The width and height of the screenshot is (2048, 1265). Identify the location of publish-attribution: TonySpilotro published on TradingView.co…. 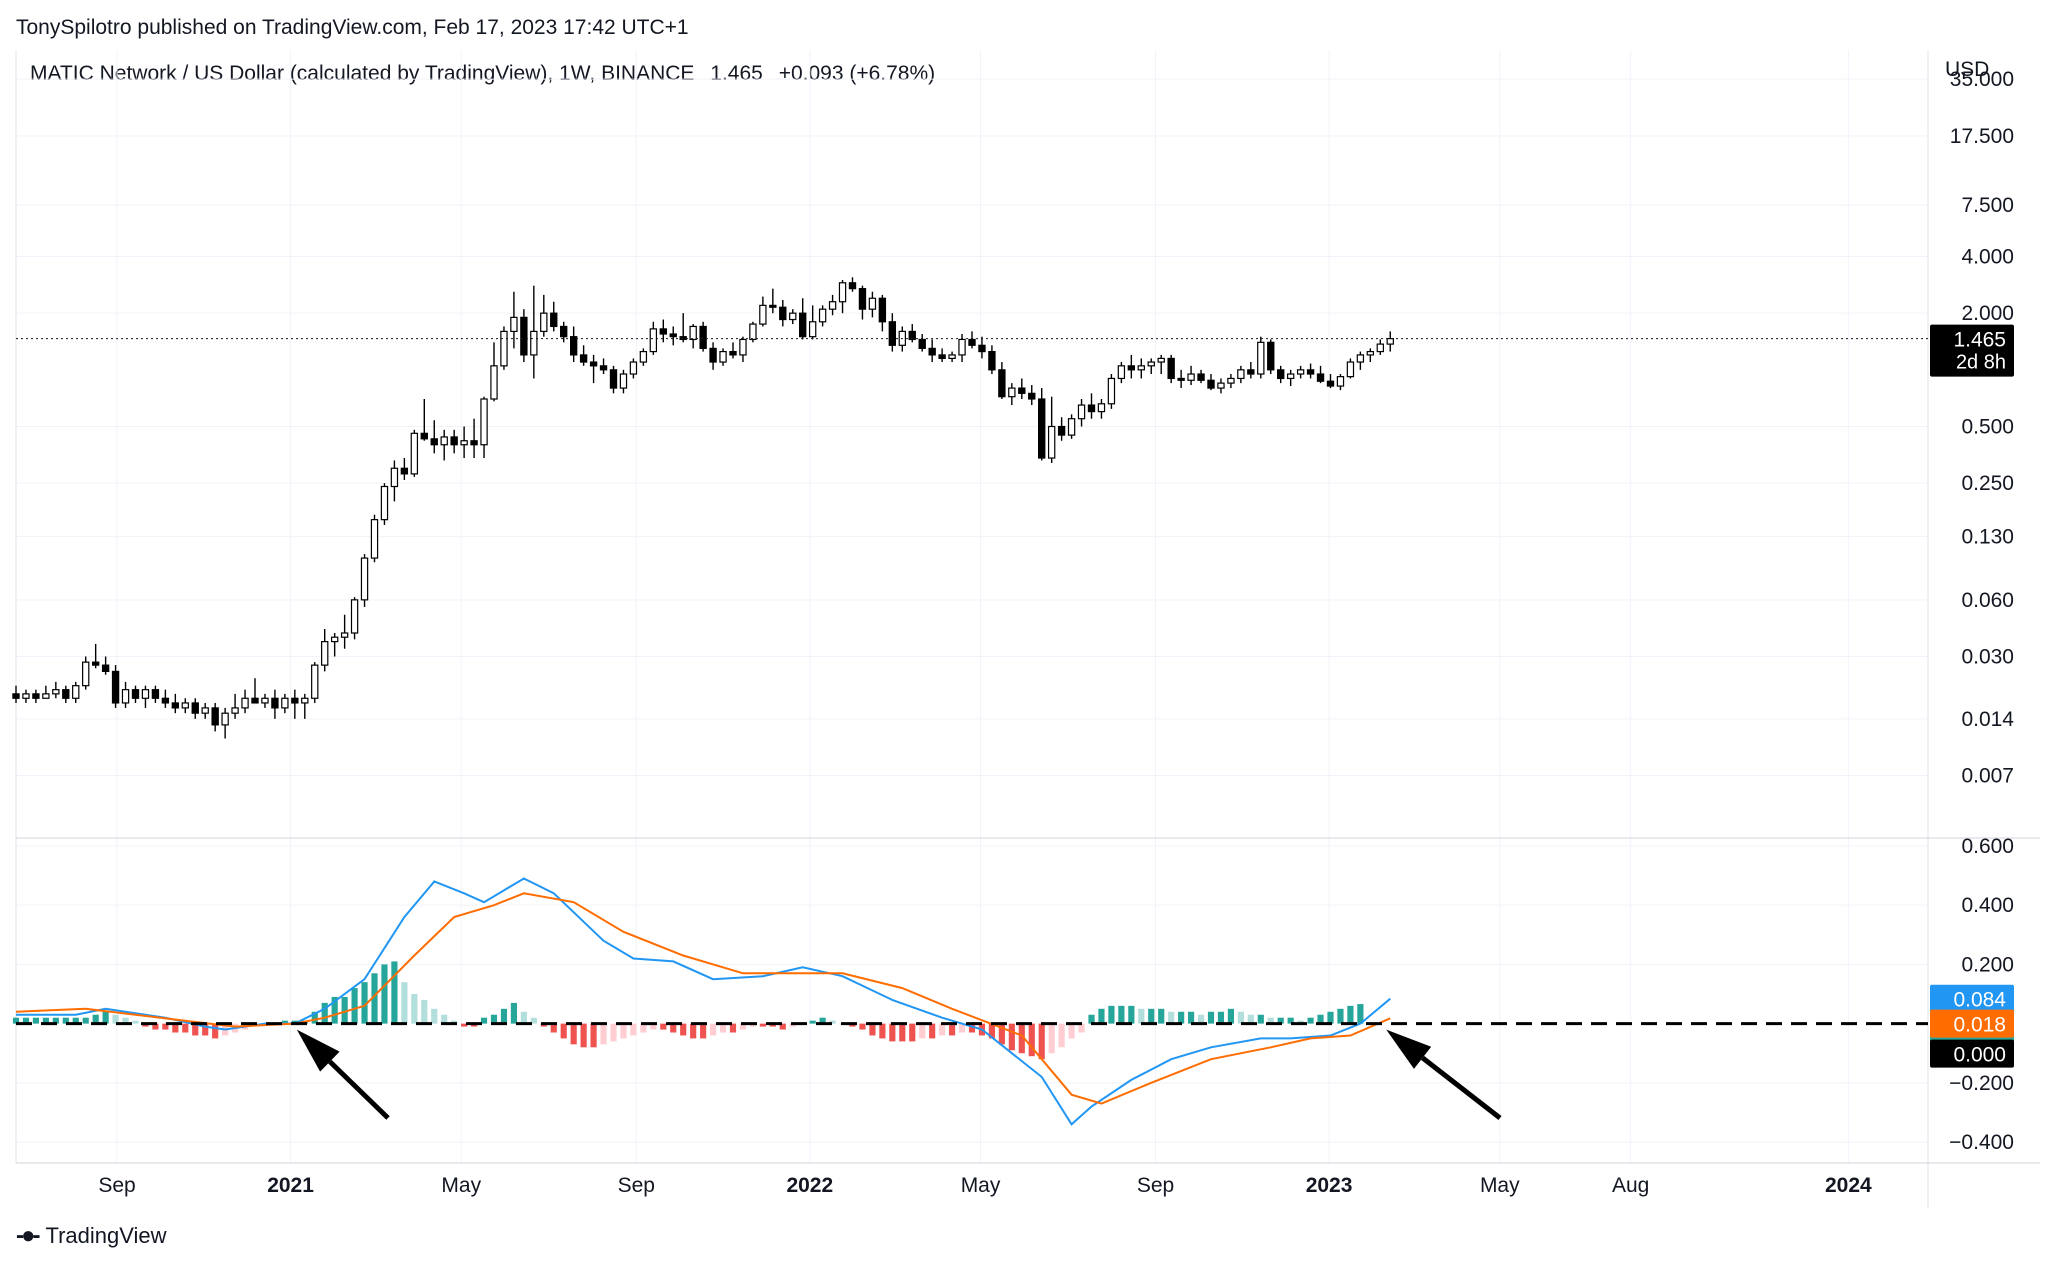
(352, 27).